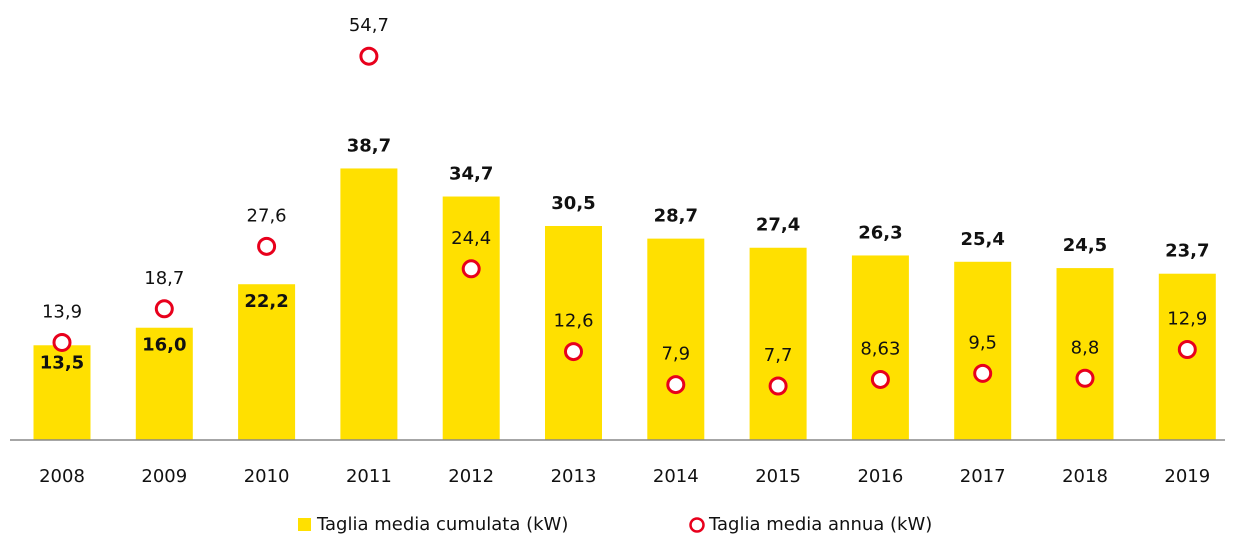 Image resolution: width=1234 pixels, height=546 pixels. I want to click on bar-value-label: 25,4, so click(982, 239).